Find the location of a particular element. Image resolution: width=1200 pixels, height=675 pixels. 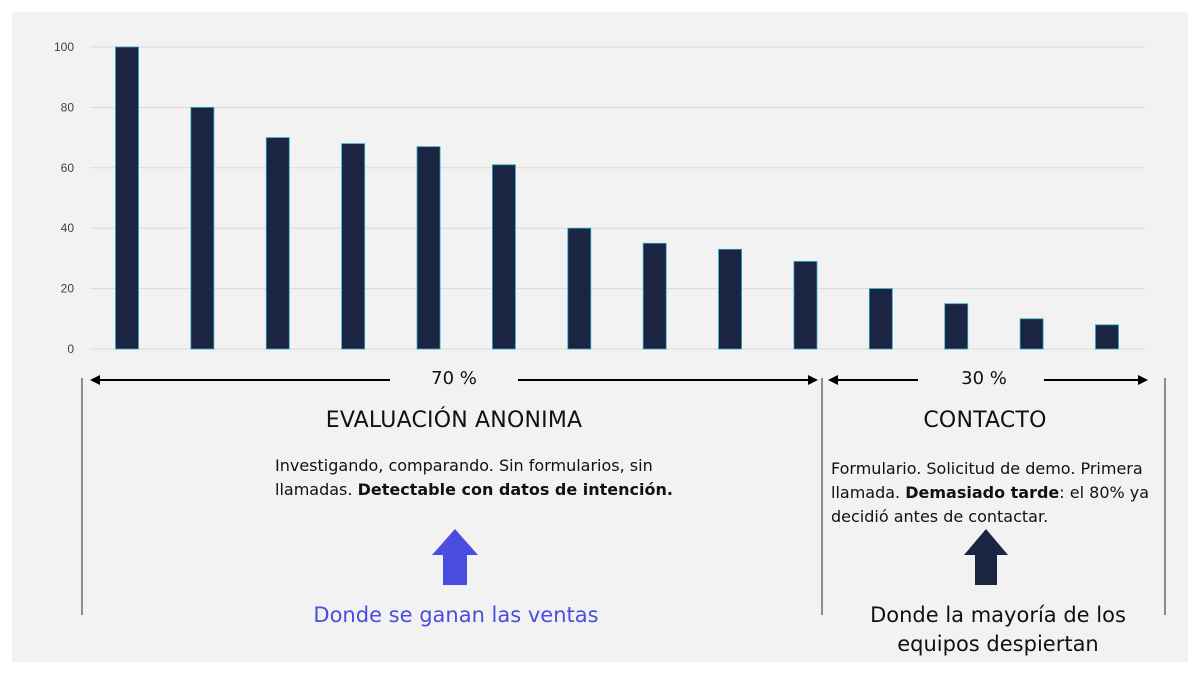

divider-right is located at coordinates (1165, 496).